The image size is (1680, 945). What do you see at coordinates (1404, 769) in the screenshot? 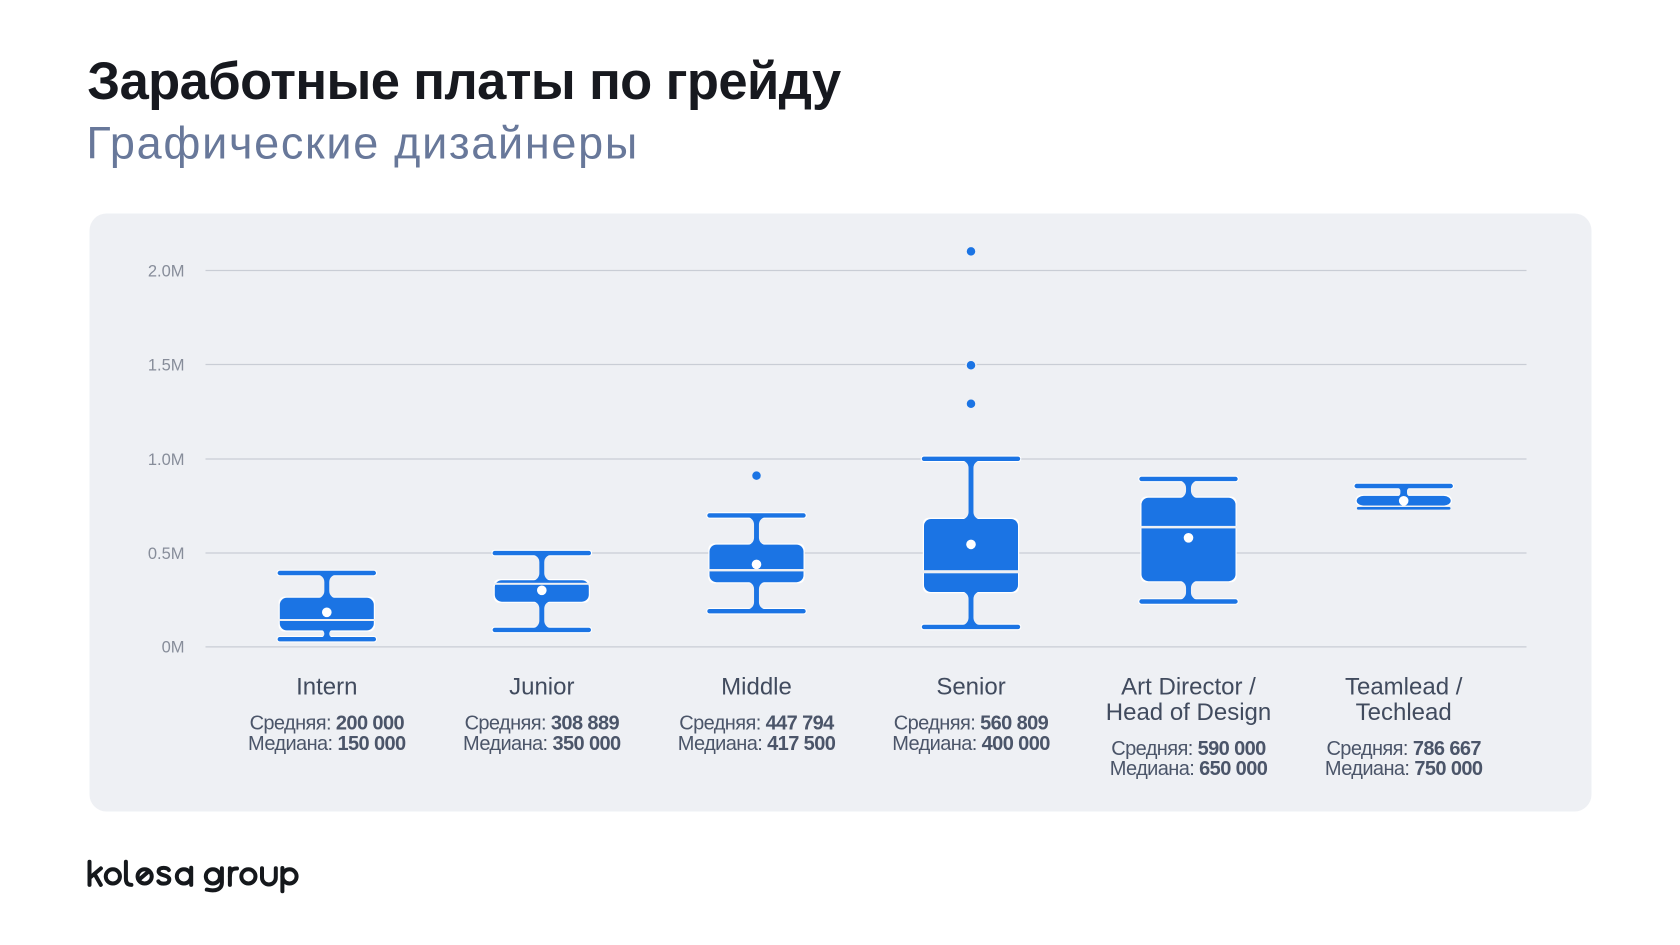
I see `svg-text: Медиана: 750 000` at bounding box center [1404, 769].